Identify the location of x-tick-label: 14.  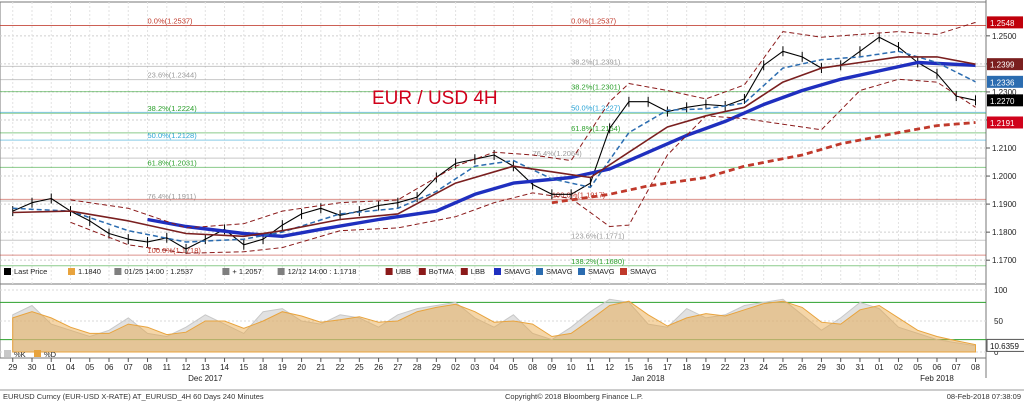
(224, 367).